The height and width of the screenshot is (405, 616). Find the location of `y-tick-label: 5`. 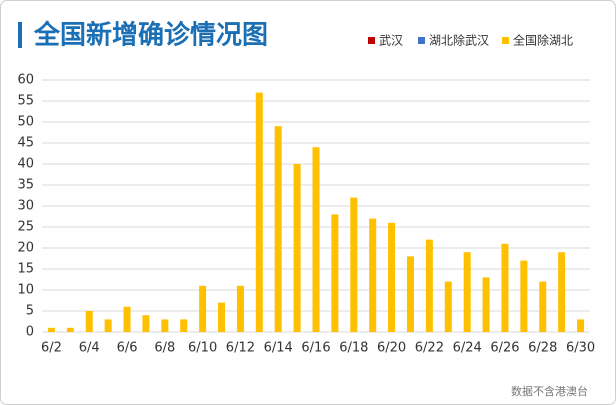

y-tick-label: 5 is located at coordinates (30, 311).